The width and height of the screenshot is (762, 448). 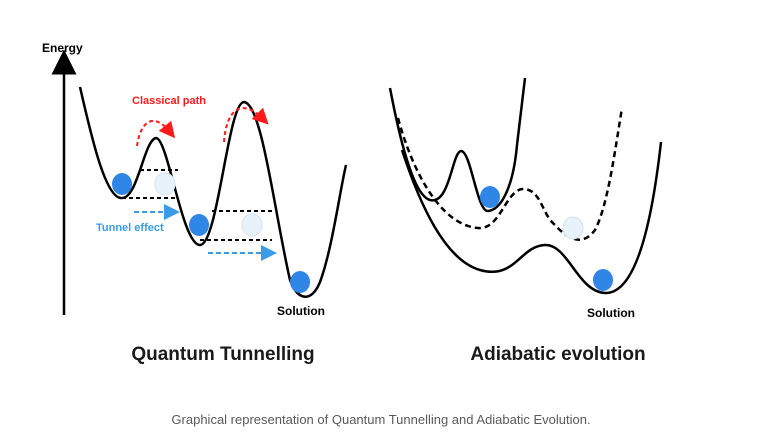 What do you see at coordinates (573, 228) in the screenshot?
I see `adiabatic-particle-ghost` at bounding box center [573, 228].